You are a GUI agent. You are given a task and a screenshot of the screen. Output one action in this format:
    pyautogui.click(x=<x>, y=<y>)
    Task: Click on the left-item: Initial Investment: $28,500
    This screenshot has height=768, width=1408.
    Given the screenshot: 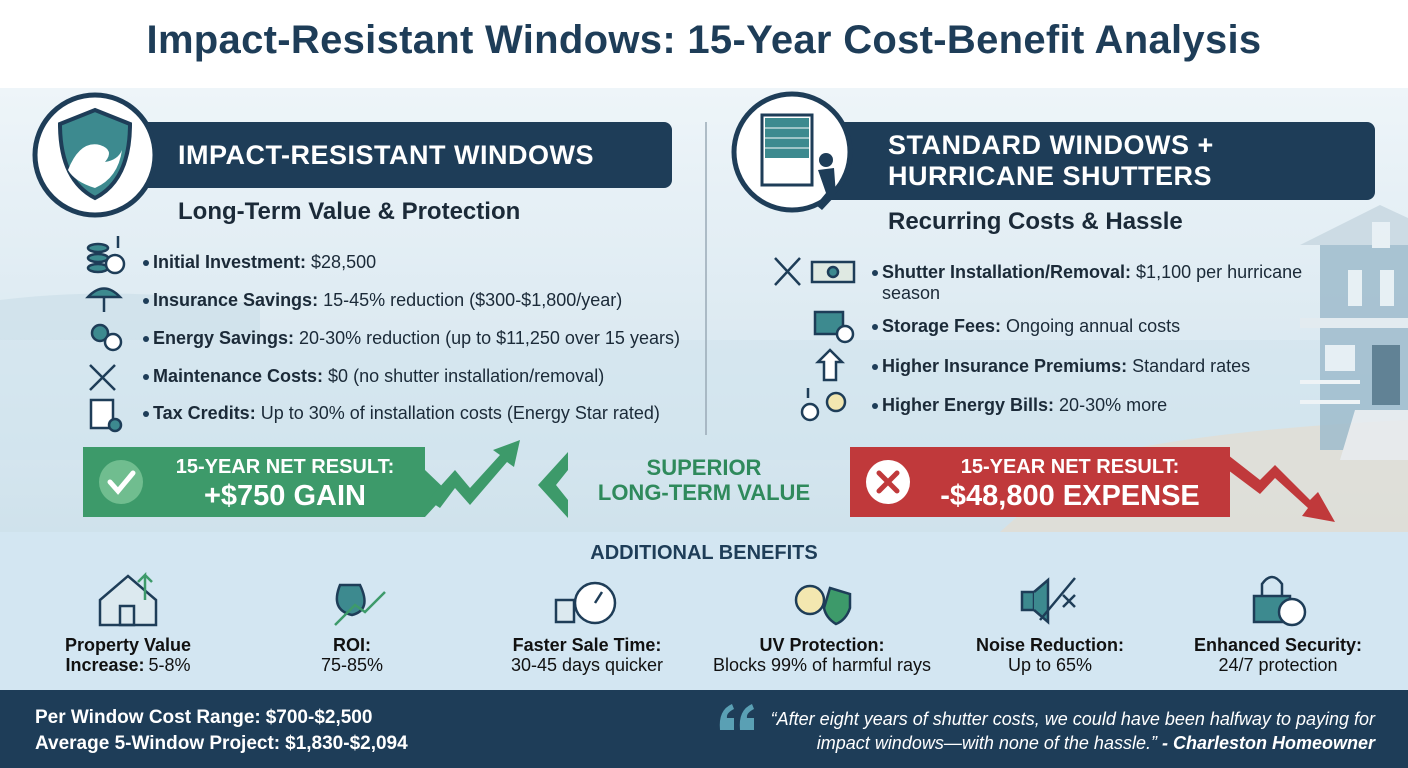 What is the action you would take?
    pyautogui.click(x=259, y=262)
    